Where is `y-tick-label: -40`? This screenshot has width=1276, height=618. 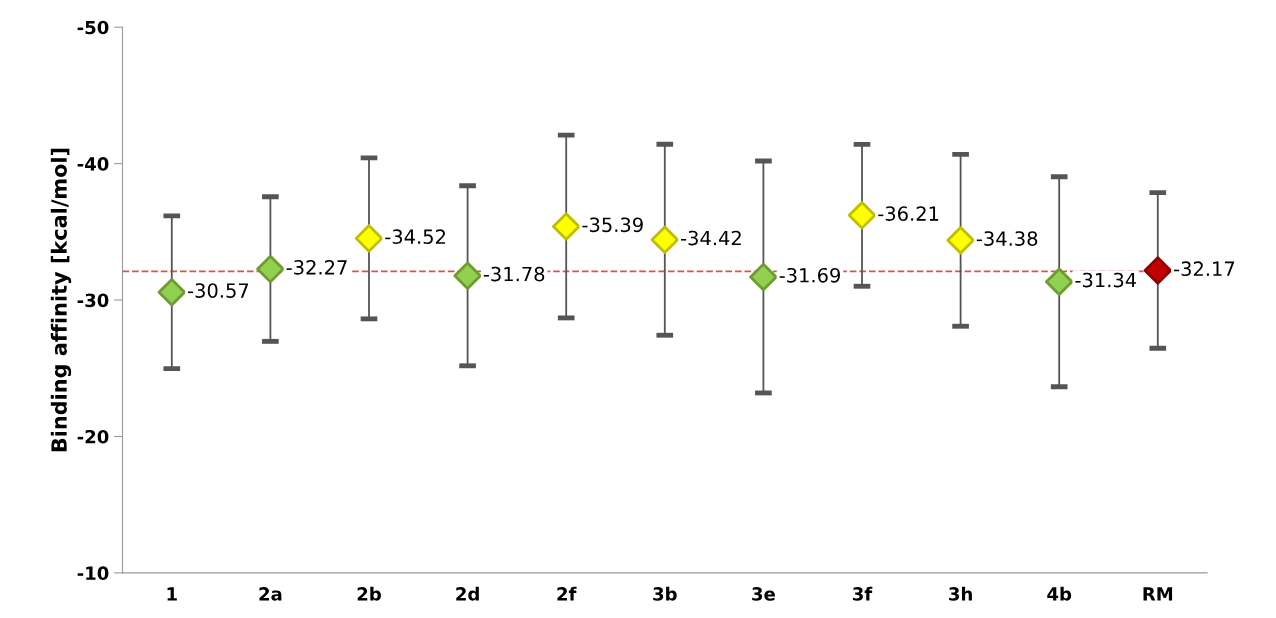 y-tick-label: -40 is located at coordinates (93, 164).